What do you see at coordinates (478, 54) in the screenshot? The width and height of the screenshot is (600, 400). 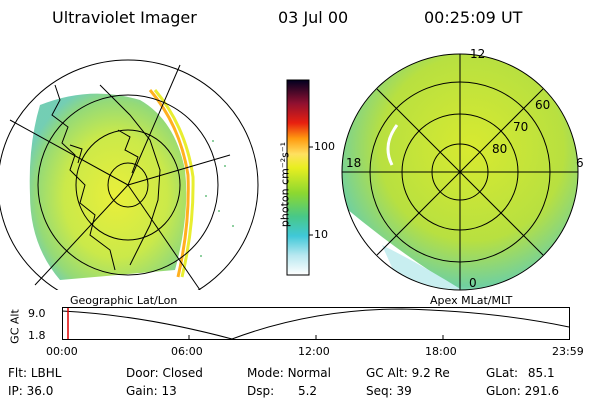 I see `mlt-label-12: 12` at bounding box center [478, 54].